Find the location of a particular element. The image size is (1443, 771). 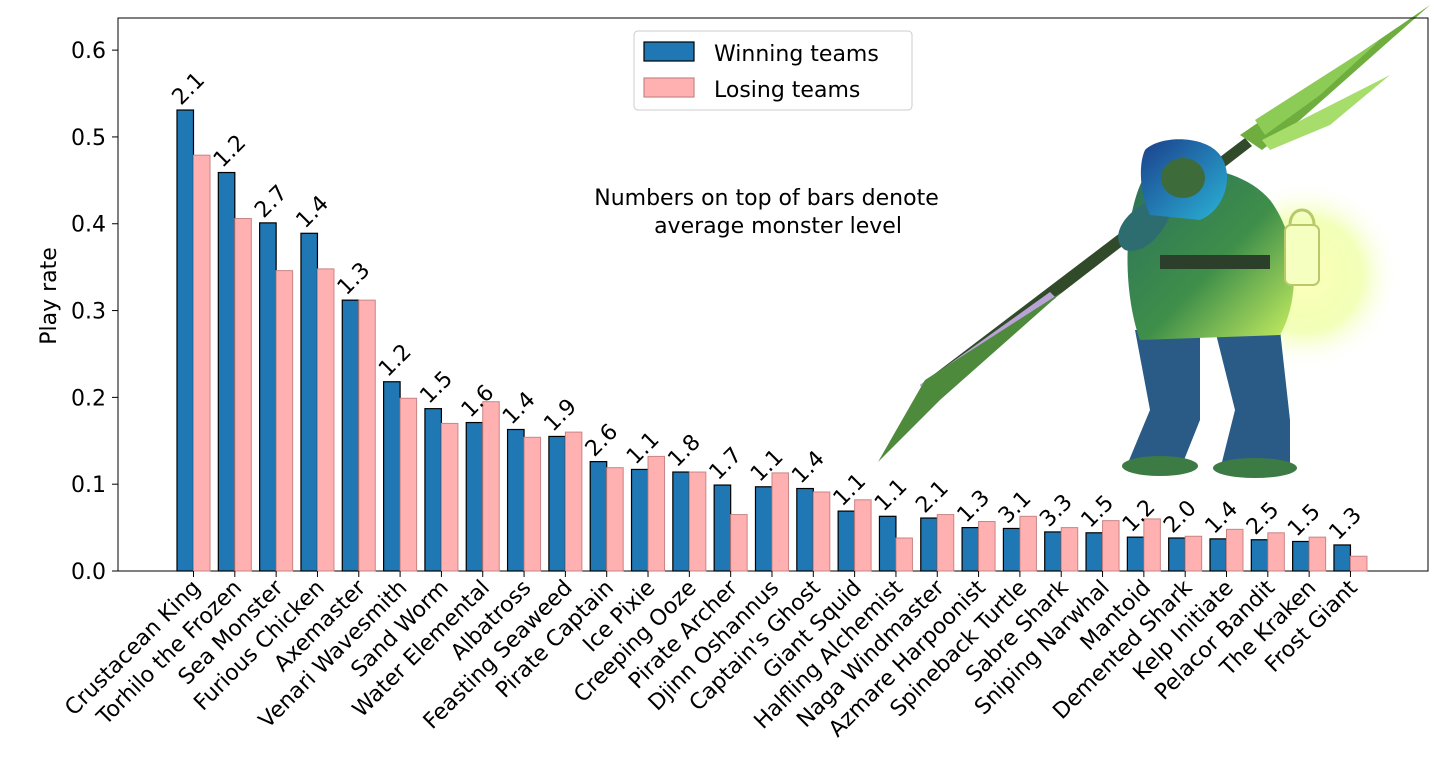

legend-label-losing: Losing teams is located at coordinates (787, 90).